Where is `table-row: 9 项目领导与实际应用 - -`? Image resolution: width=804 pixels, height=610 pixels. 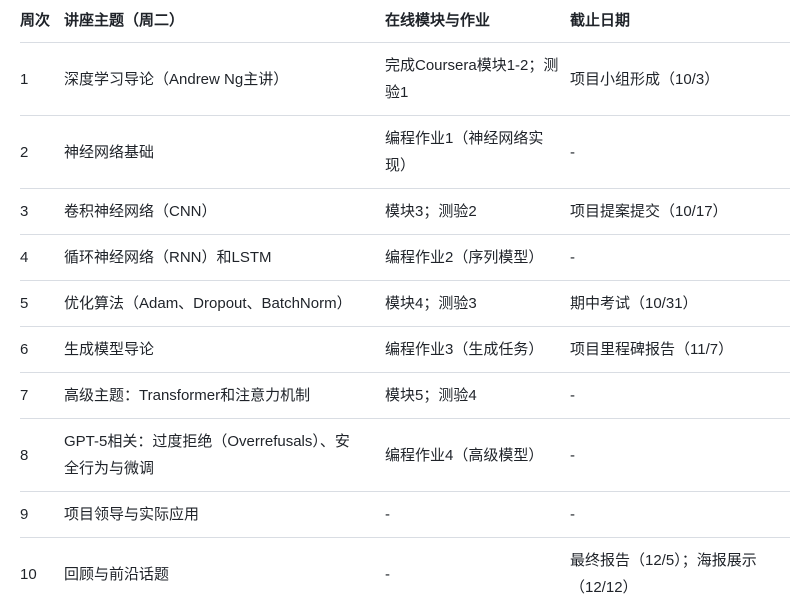
table-row: 9 项目领导与实际应用 - - is located at coordinates (405, 515).